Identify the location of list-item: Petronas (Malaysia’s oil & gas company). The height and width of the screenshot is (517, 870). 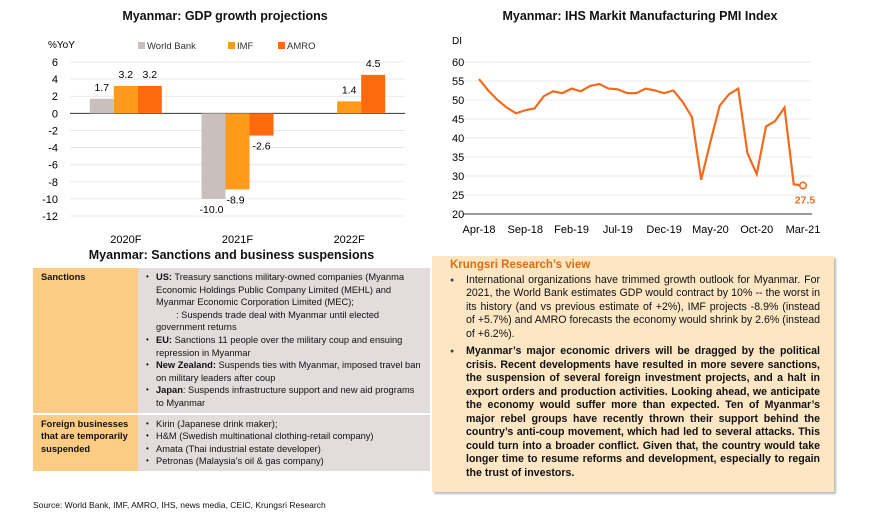
(285, 461).